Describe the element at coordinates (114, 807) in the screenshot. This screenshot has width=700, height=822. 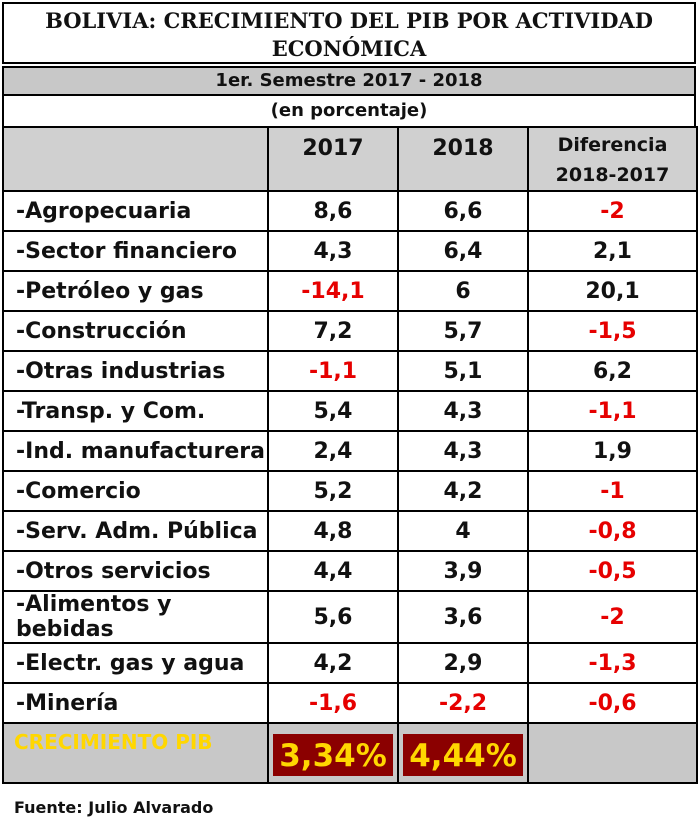
I see `source-note: Fuente: Julio Alvarado` at that location.